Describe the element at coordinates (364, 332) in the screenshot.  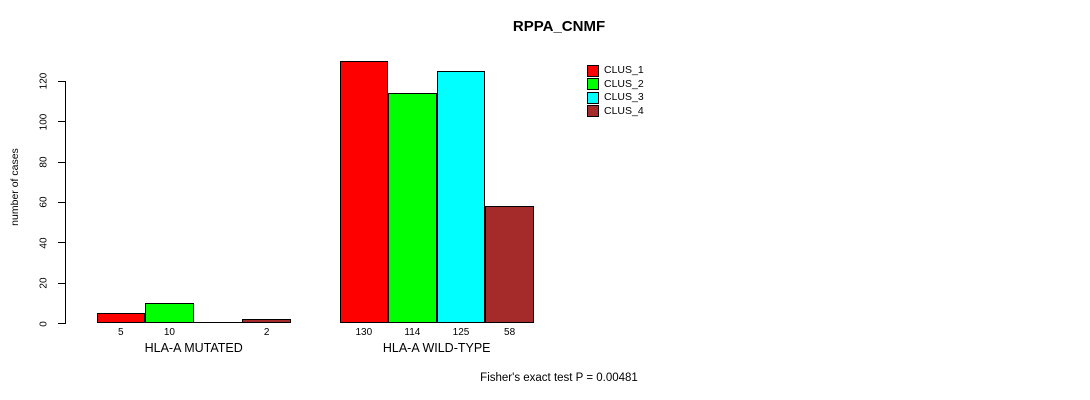
I see `bar-value-label: 130` at that location.